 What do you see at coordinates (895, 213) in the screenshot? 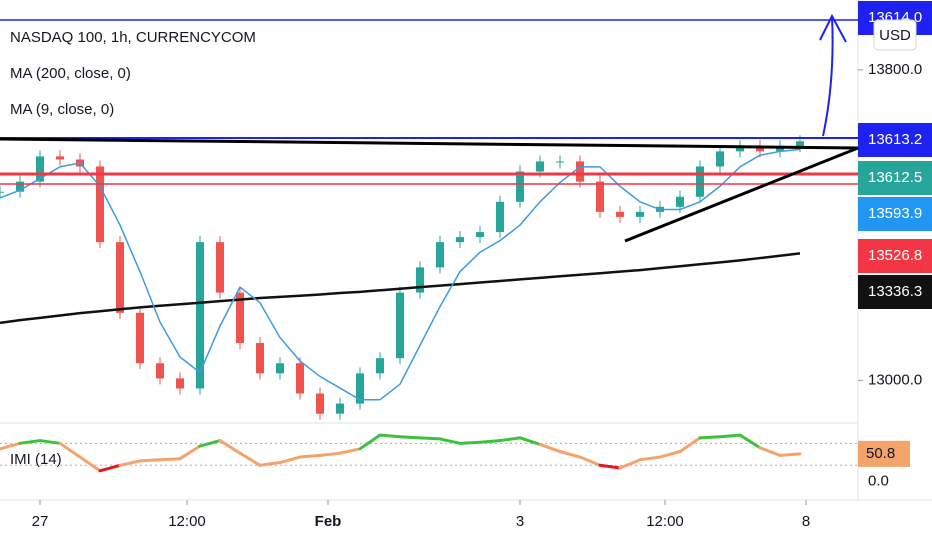
I see `price-tag-label: 13593.9` at bounding box center [895, 213].